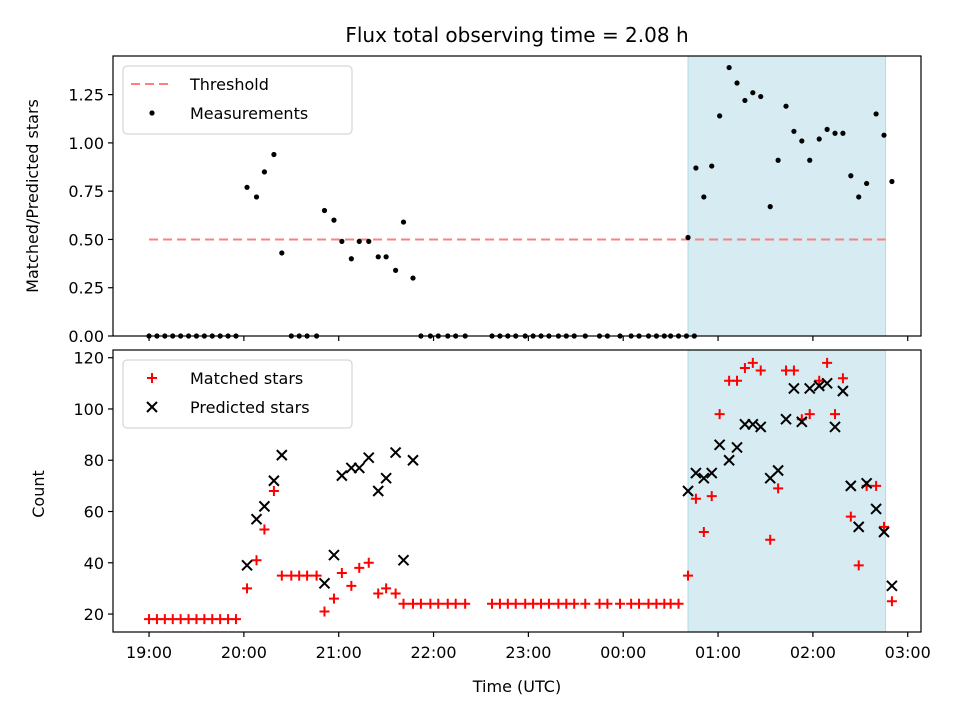  I want to click on y-tick-label: 40, so click(94, 563).